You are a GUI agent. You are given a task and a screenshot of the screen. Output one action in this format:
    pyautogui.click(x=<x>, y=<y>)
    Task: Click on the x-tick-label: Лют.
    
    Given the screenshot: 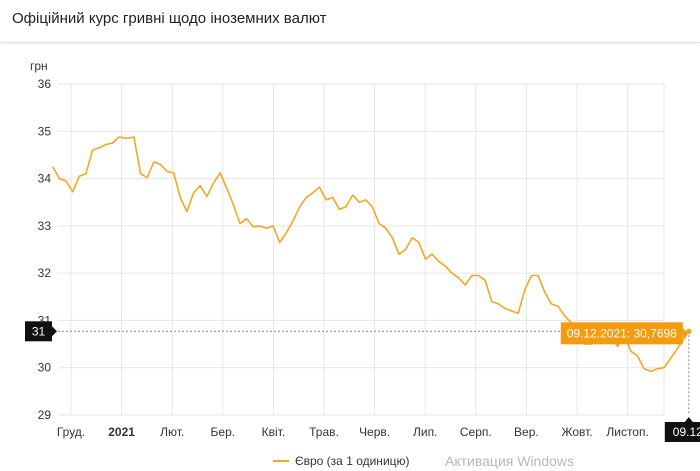 What is the action you would take?
    pyautogui.click(x=172, y=432)
    